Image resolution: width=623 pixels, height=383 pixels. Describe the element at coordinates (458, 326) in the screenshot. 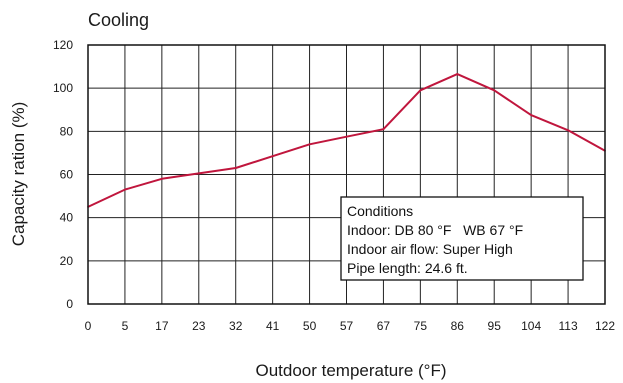

I see `x-tick-label: 86` at that location.